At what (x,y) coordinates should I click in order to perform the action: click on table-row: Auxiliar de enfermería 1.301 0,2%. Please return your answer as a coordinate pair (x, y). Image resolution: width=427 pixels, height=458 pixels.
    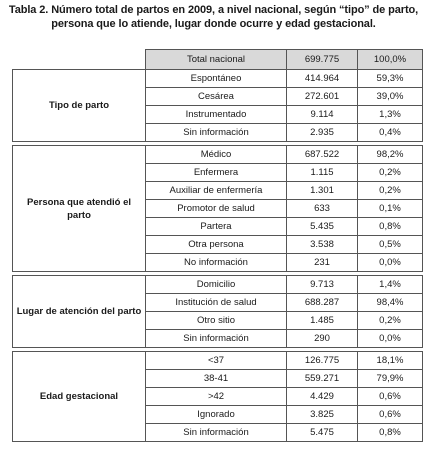
    Looking at the image, I should click on (218, 190).